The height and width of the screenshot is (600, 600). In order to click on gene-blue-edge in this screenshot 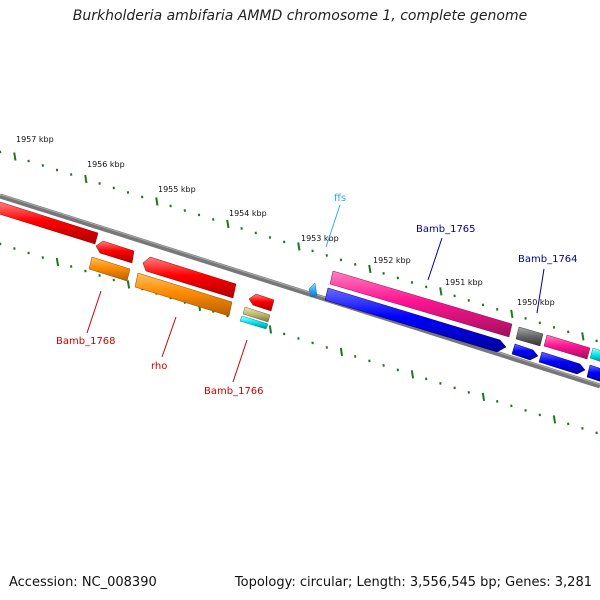, I will do `click(593, 373)`.